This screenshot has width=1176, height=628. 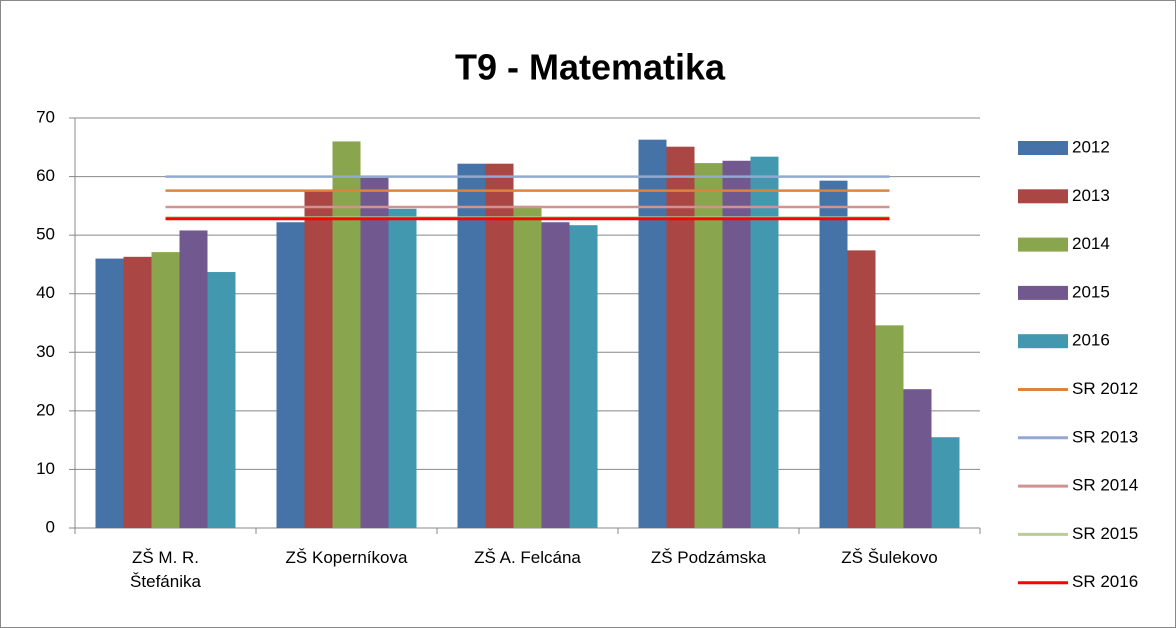 I want to click on y-tick-label: 20, so click(x=45, y=409).